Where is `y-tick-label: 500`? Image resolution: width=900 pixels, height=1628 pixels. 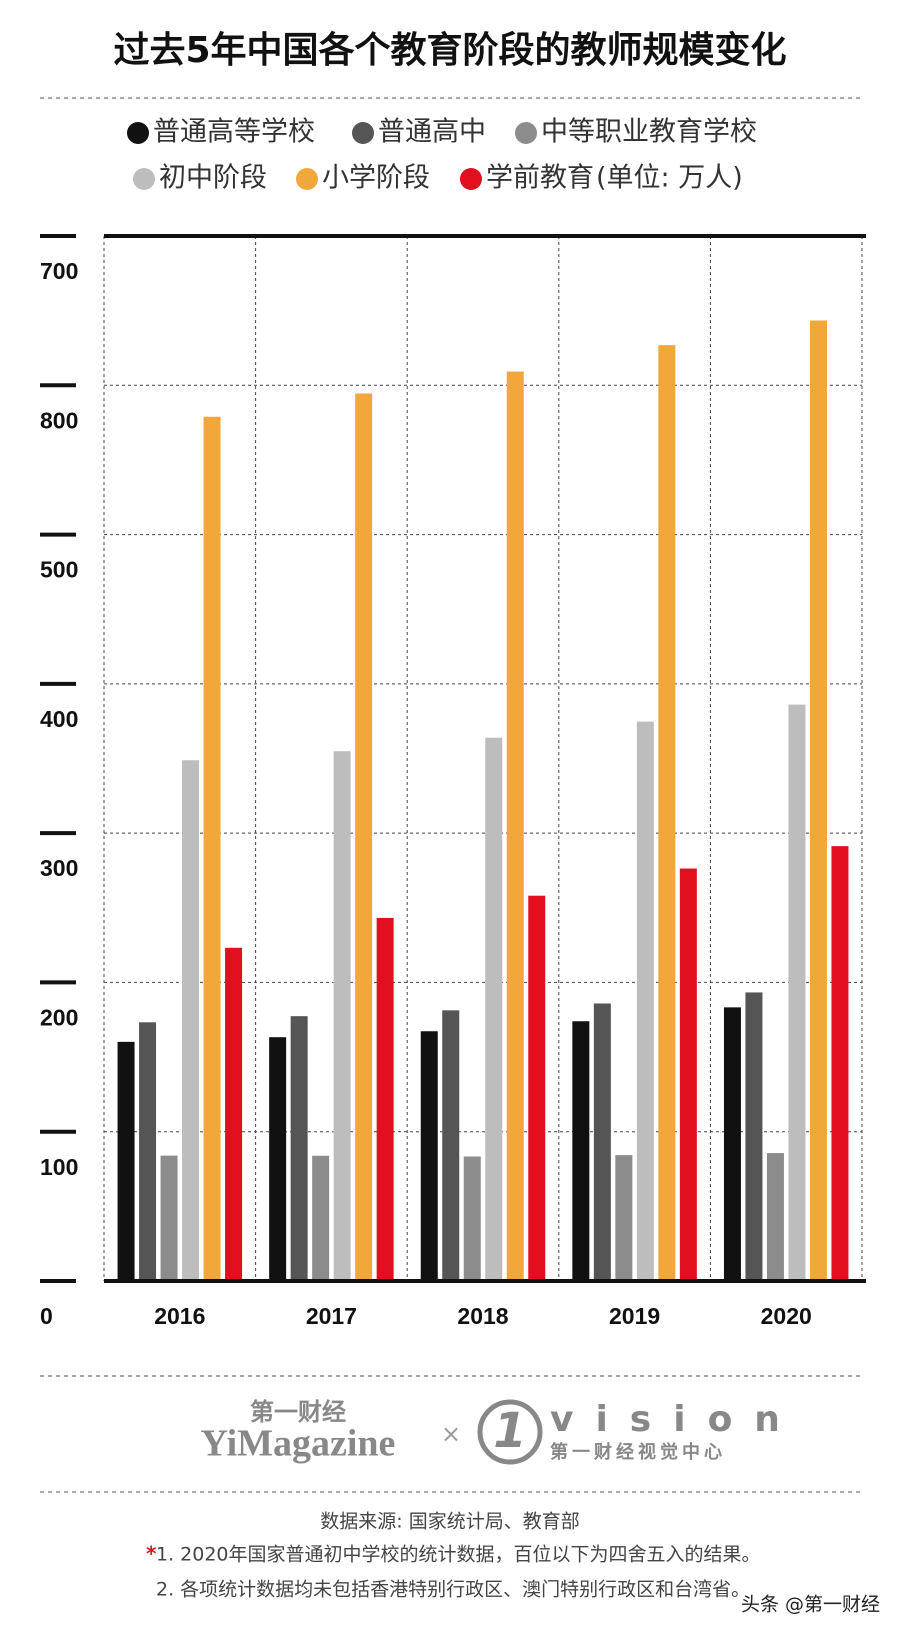
y-tick-label: 500 is located at coordinates (59, 570).